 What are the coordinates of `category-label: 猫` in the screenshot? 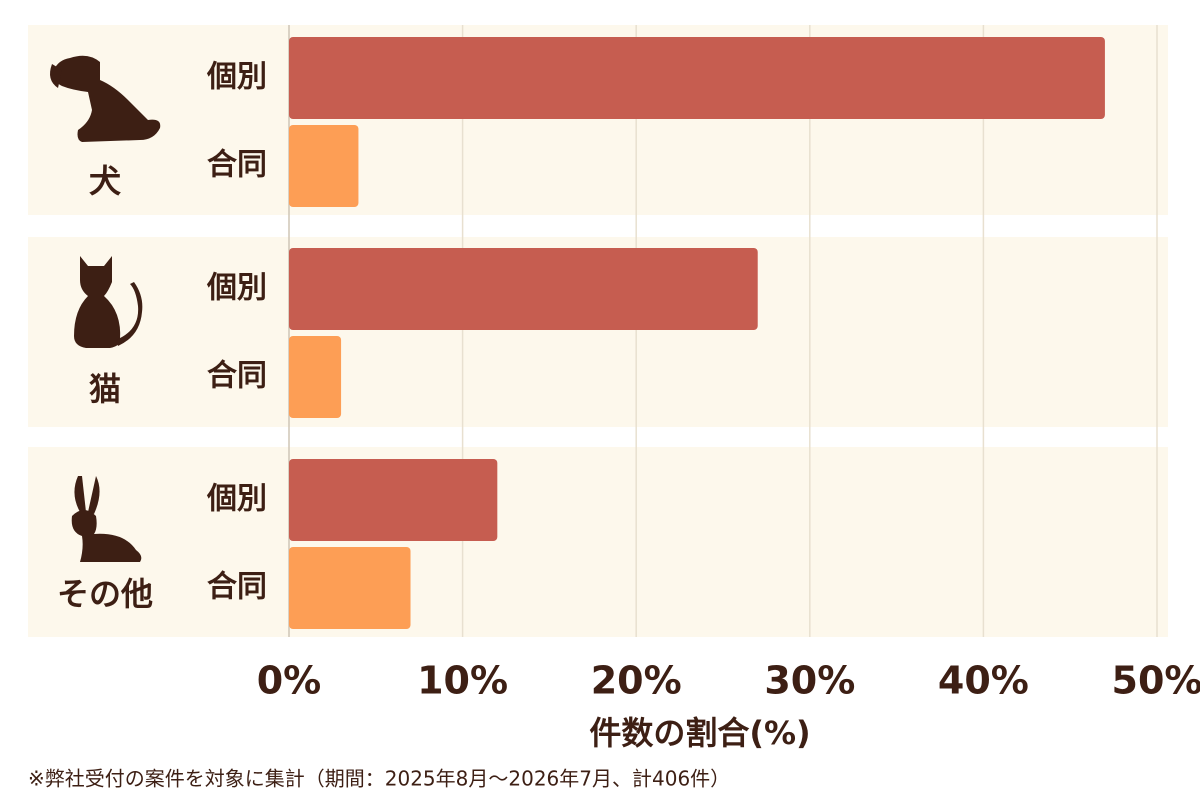 It's located at (105, 389).